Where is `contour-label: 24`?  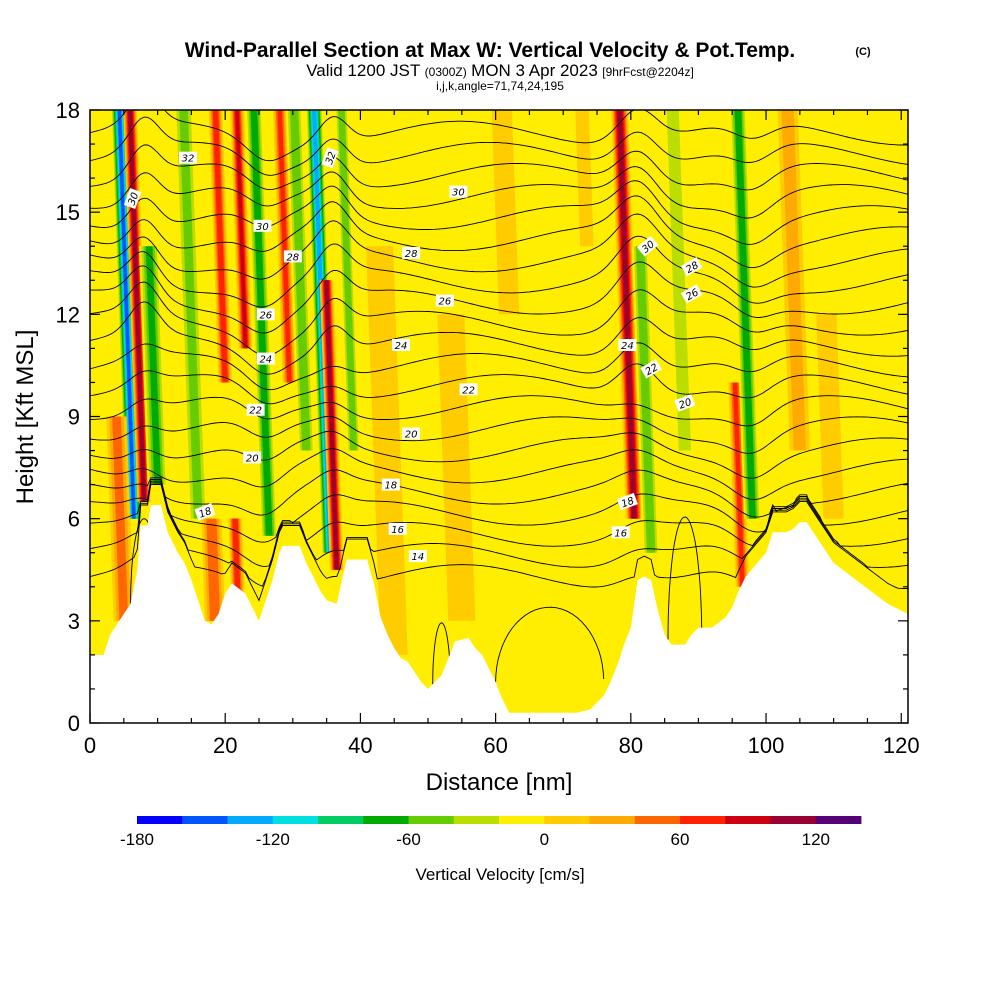 contour-label: 24 is located at coordinates (265, 359).